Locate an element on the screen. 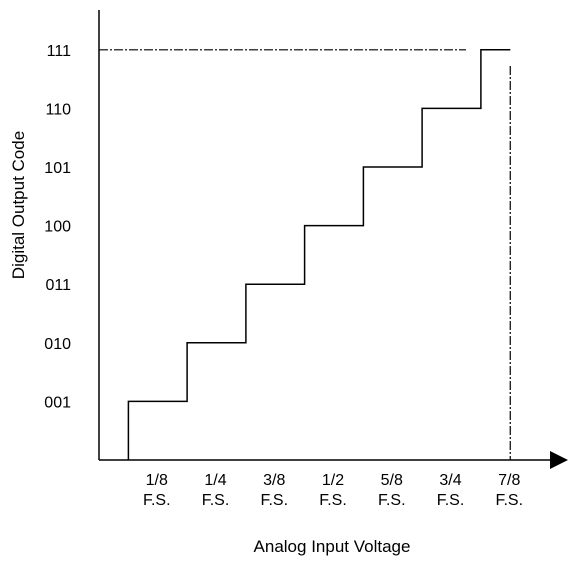  x-tick-label: 3/8 is located at coordinates (274, 480).